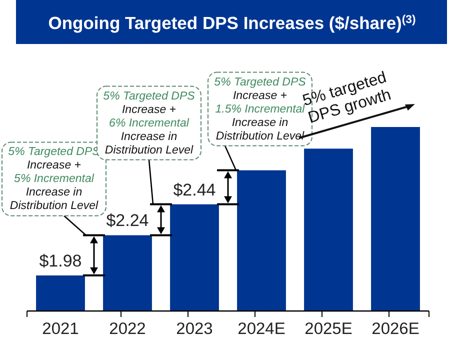 This screenshot has width=450, height=343. What do you see at coordinates (232, 23) in the screenshot?
I see `chart-title: Ongoing Targeted DPS Increases ($/share)$^{(3)}$` at bounding box center [232, 23].